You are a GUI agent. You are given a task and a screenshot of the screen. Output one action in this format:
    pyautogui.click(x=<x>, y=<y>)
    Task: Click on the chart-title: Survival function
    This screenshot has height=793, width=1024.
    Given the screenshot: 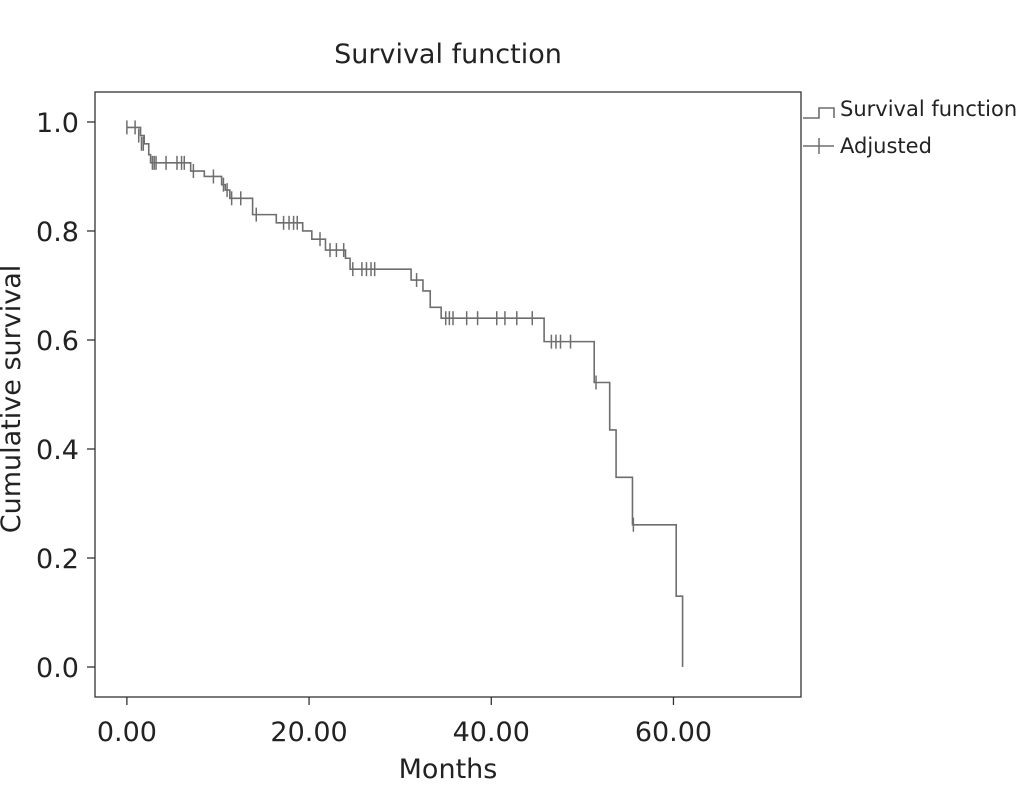 What is the action you would take?
    pyautogui.click(x=448, y=54)
    